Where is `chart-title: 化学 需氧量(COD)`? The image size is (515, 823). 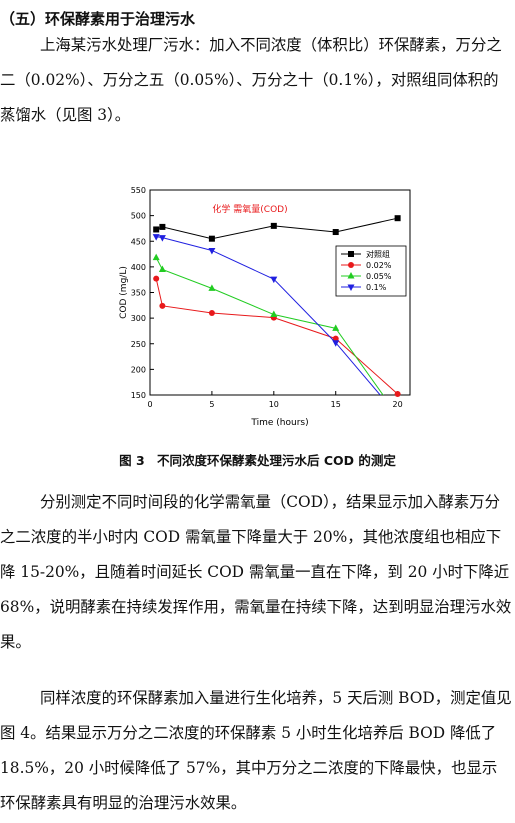
chart-title: 化学 需氧量(COD) is located at coordinates (249, 209).